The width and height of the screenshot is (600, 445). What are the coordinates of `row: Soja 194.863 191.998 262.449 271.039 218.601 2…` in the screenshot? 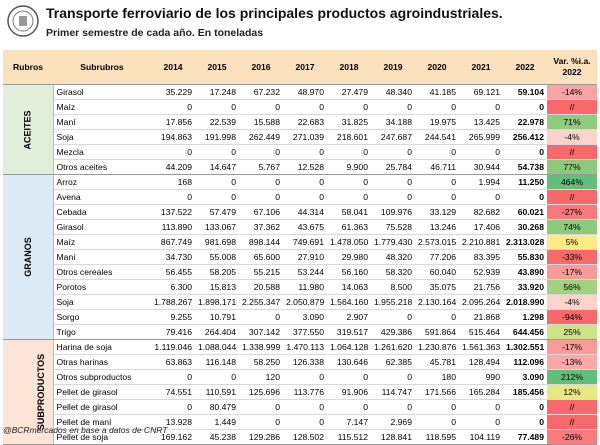 It's located at (300, 137).